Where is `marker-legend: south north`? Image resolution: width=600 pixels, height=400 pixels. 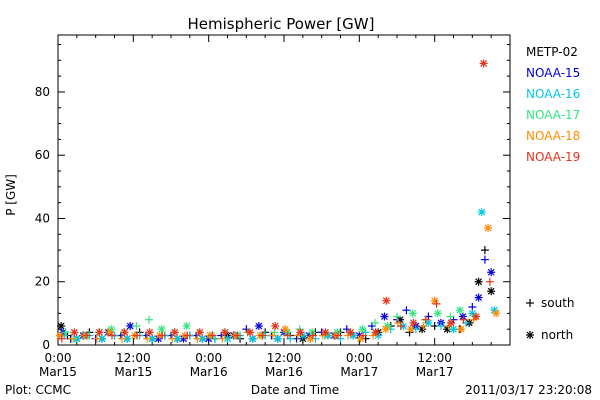
marker-legend: south north is located at coordinates (550, 319).